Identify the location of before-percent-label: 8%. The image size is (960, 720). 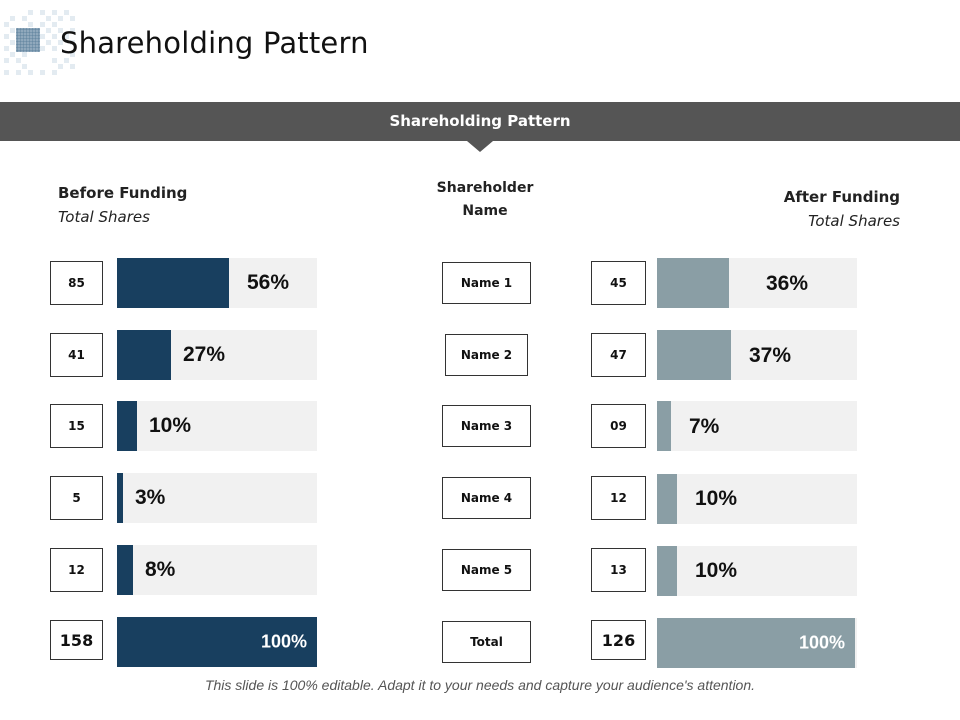
(160, 570).